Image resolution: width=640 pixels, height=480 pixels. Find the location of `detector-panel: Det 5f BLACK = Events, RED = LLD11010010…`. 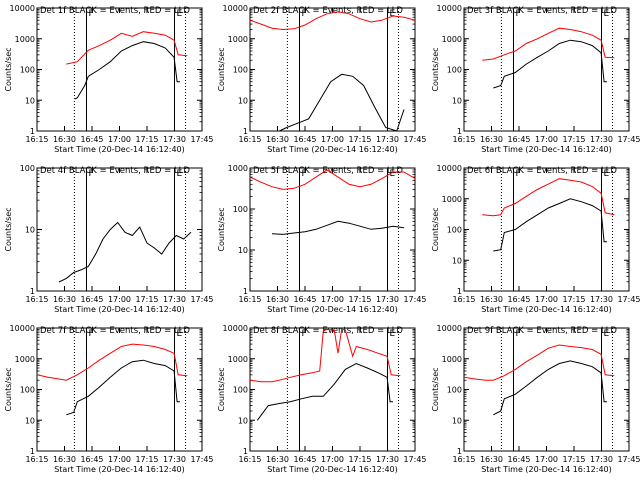

detector-panel: Det 5f BLACK = Events, RED = LLD11010010… is located at coordinates (321, 239).